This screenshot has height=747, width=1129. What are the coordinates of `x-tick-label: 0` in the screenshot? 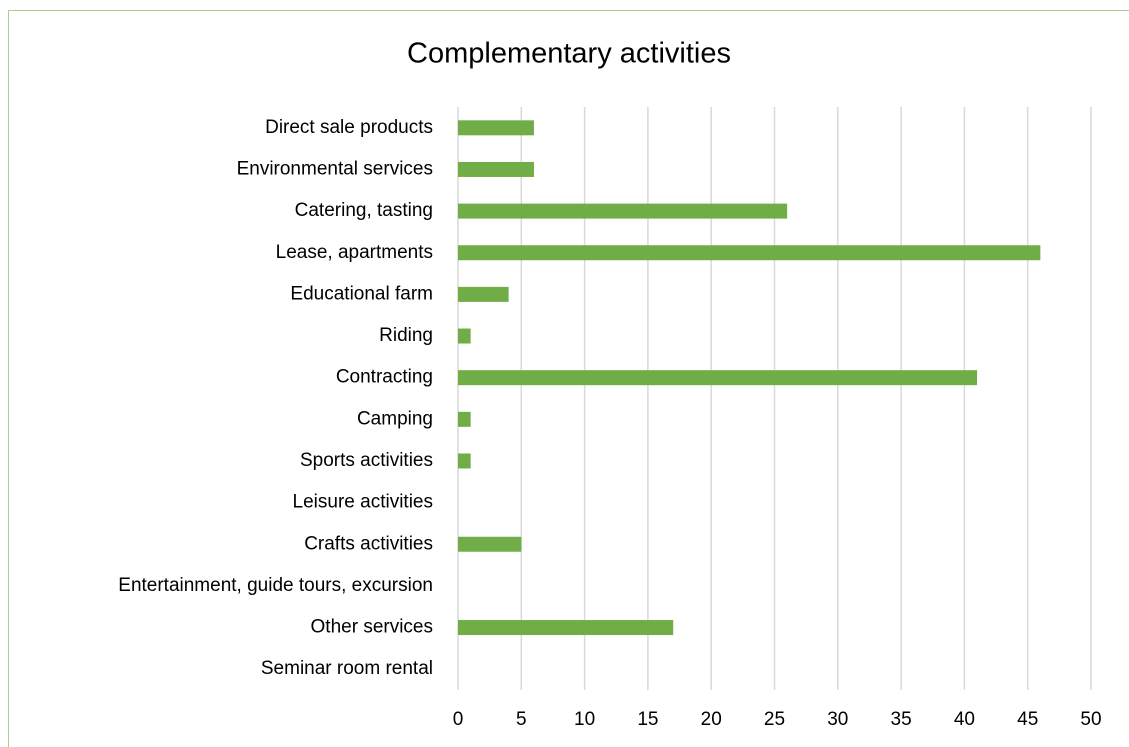 It's located at (458, 719).